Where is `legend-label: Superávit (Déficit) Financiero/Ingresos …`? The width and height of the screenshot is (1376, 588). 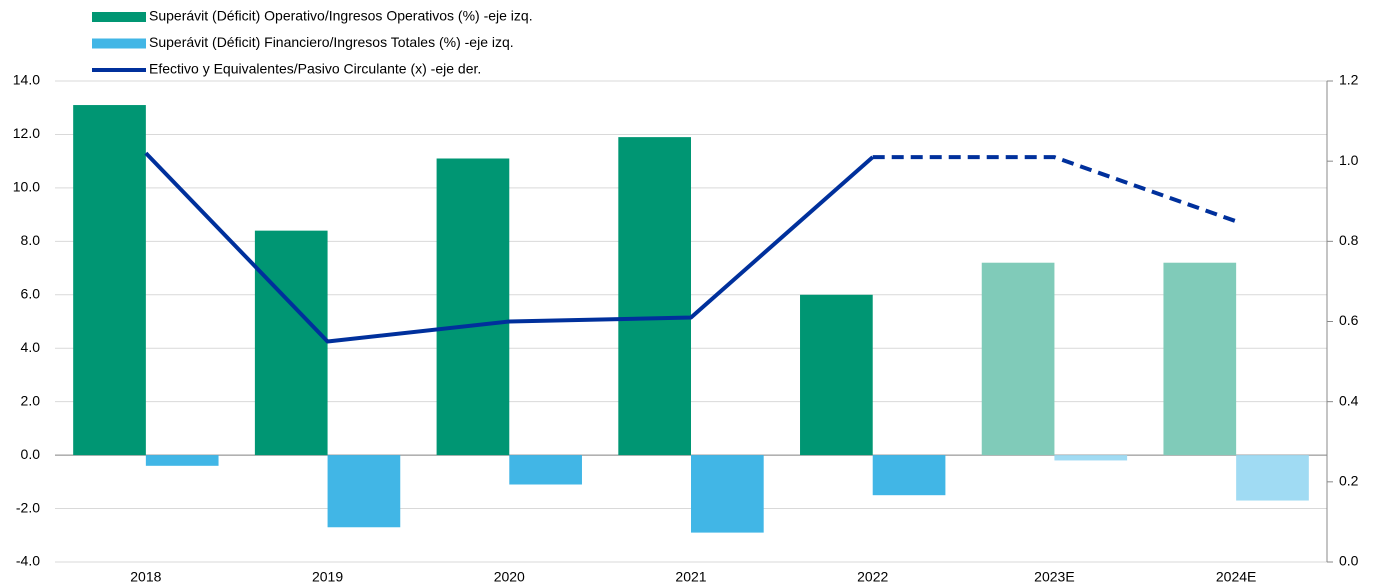
legend-label: Superávit (Déficit) Financiero/Ingresos … is located at coordinates (331, 42).